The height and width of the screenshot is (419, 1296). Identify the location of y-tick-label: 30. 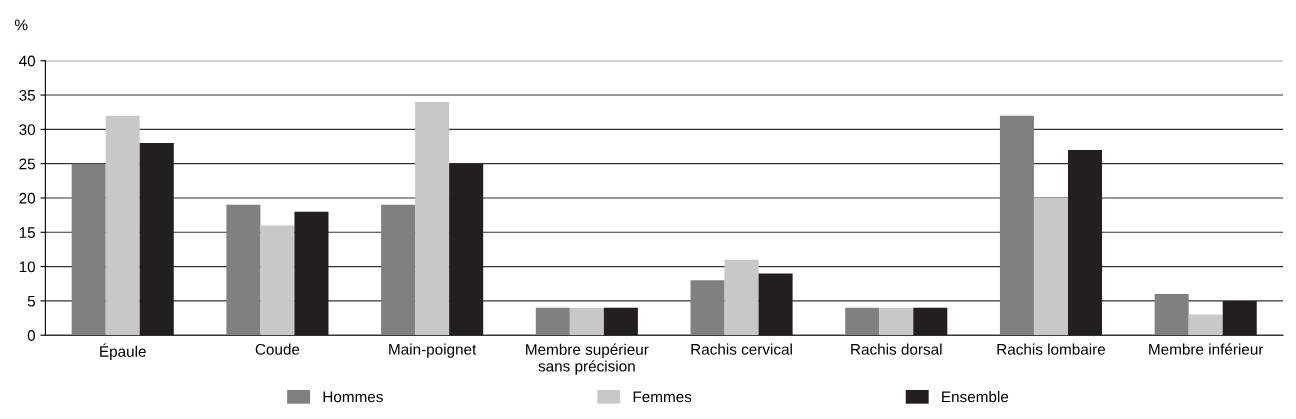
(27, 130).